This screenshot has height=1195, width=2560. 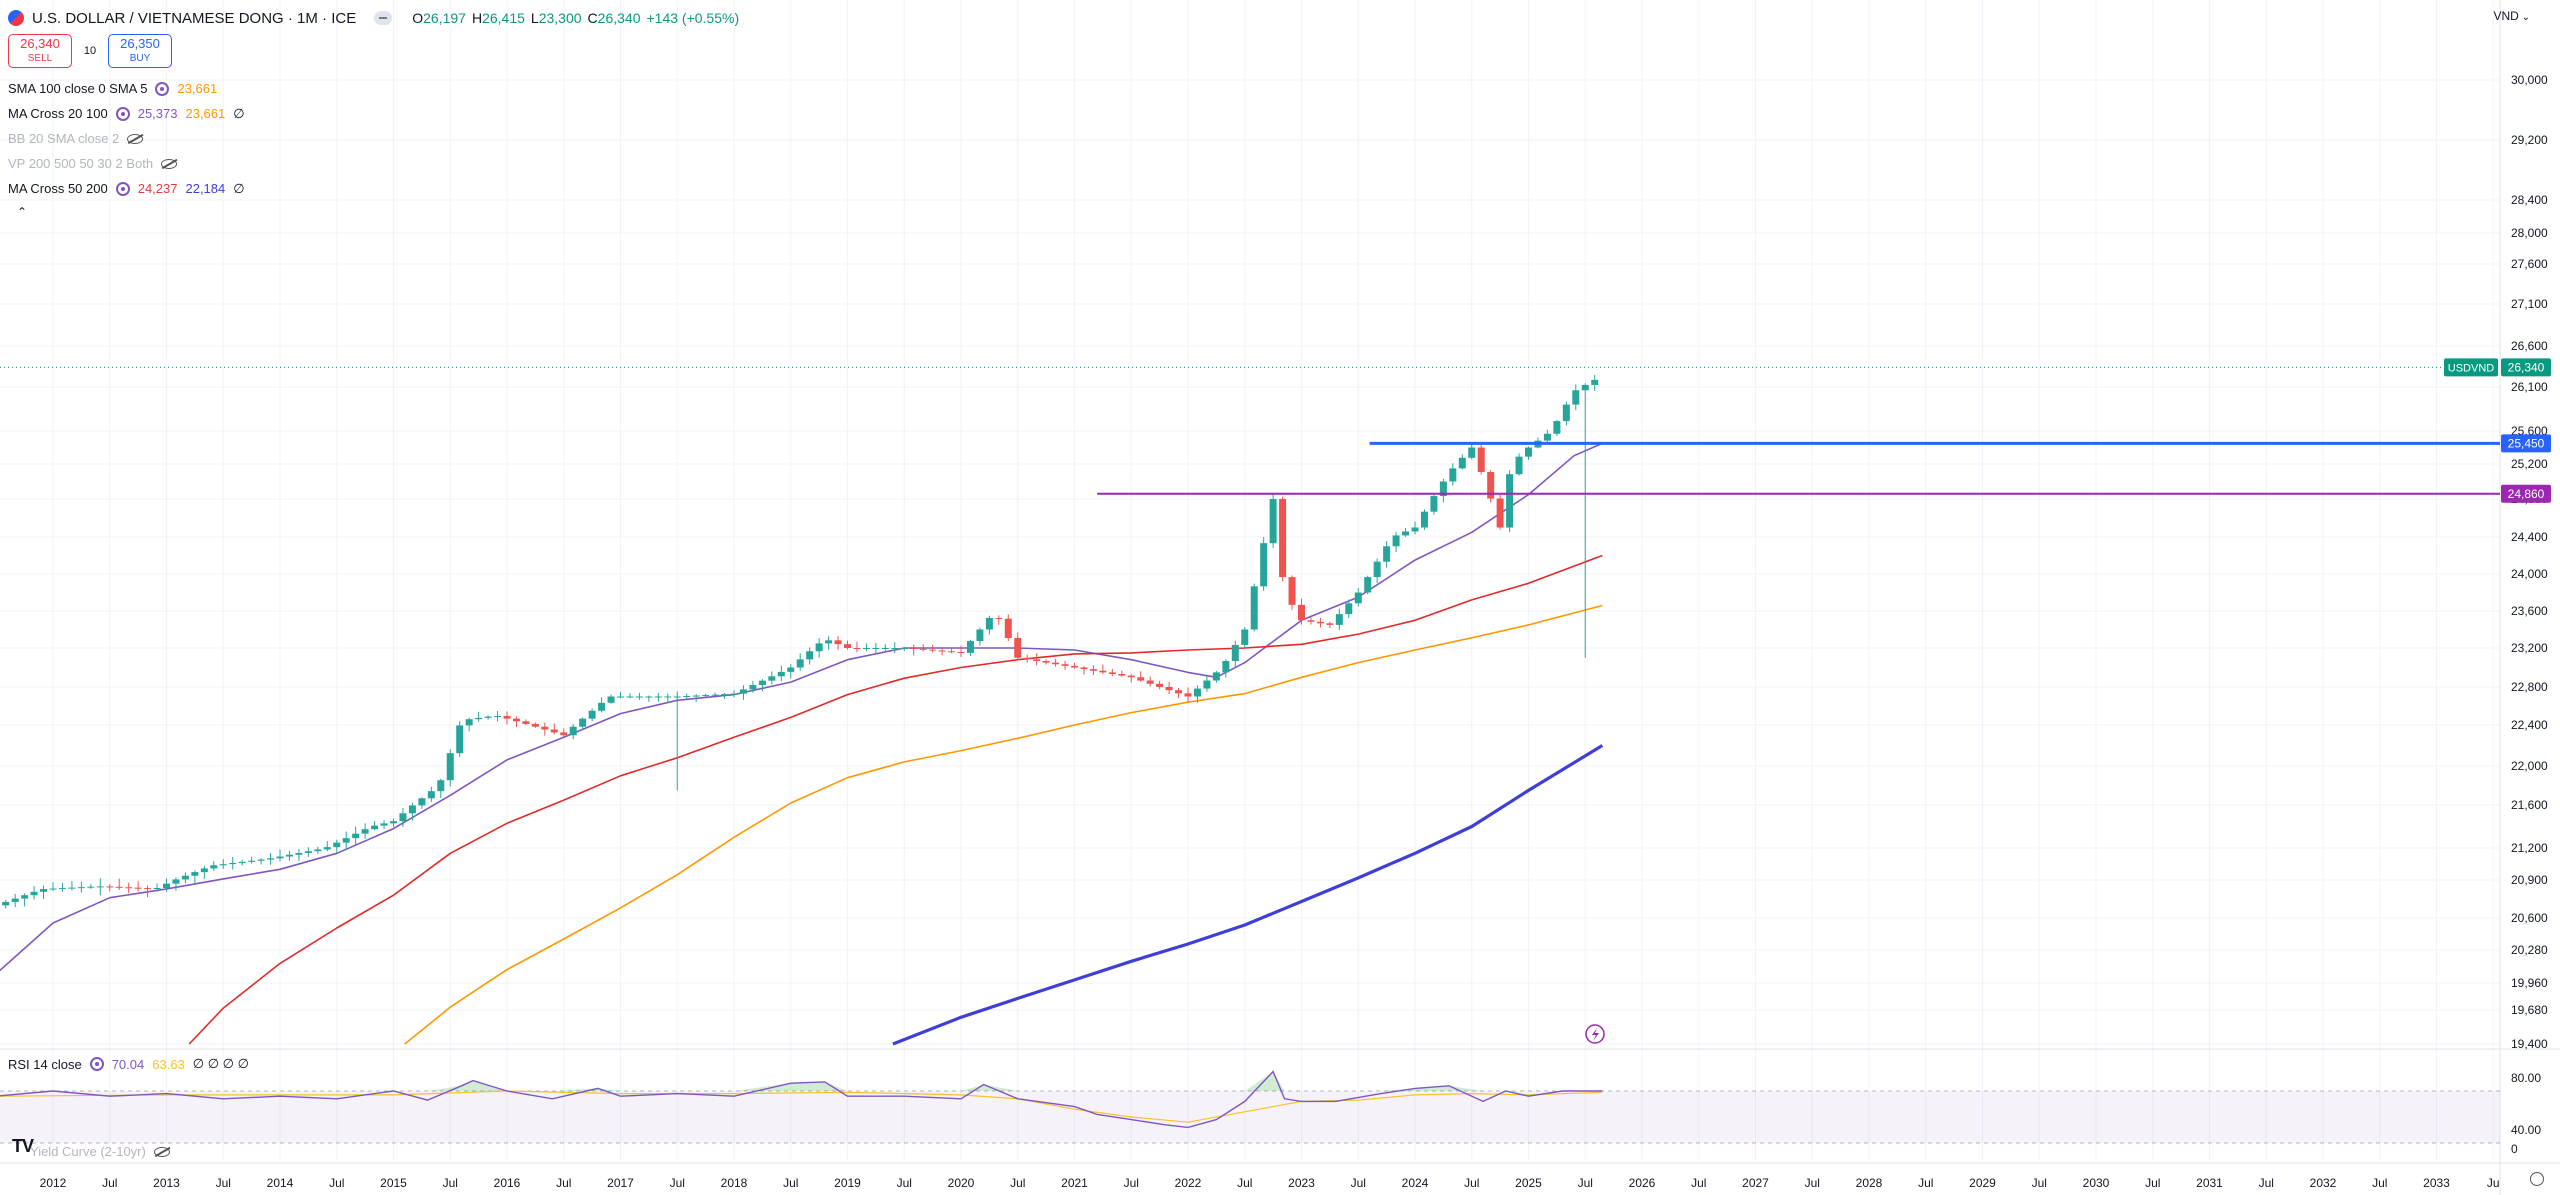 What do you see at coordinates (140, 51) in the screenshot?
I see `buy-button: 26,350 BUY` at bounding box center [140, 51].